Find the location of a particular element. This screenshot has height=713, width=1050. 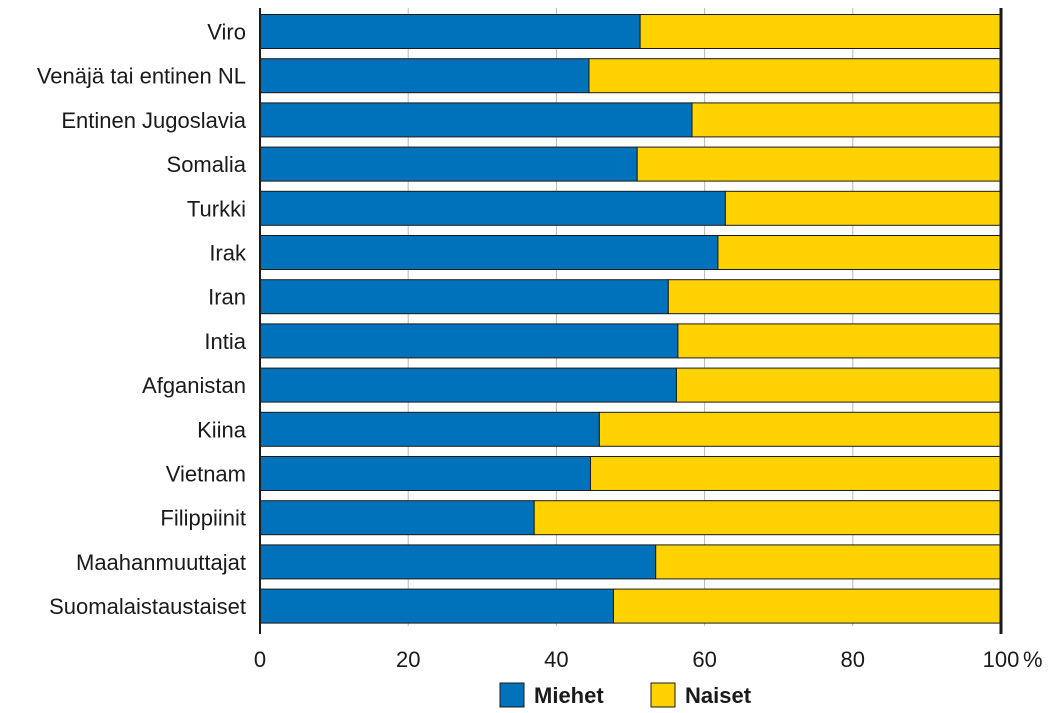

category-label: Maahanmuuttajat is located at coordinates (161, 562).